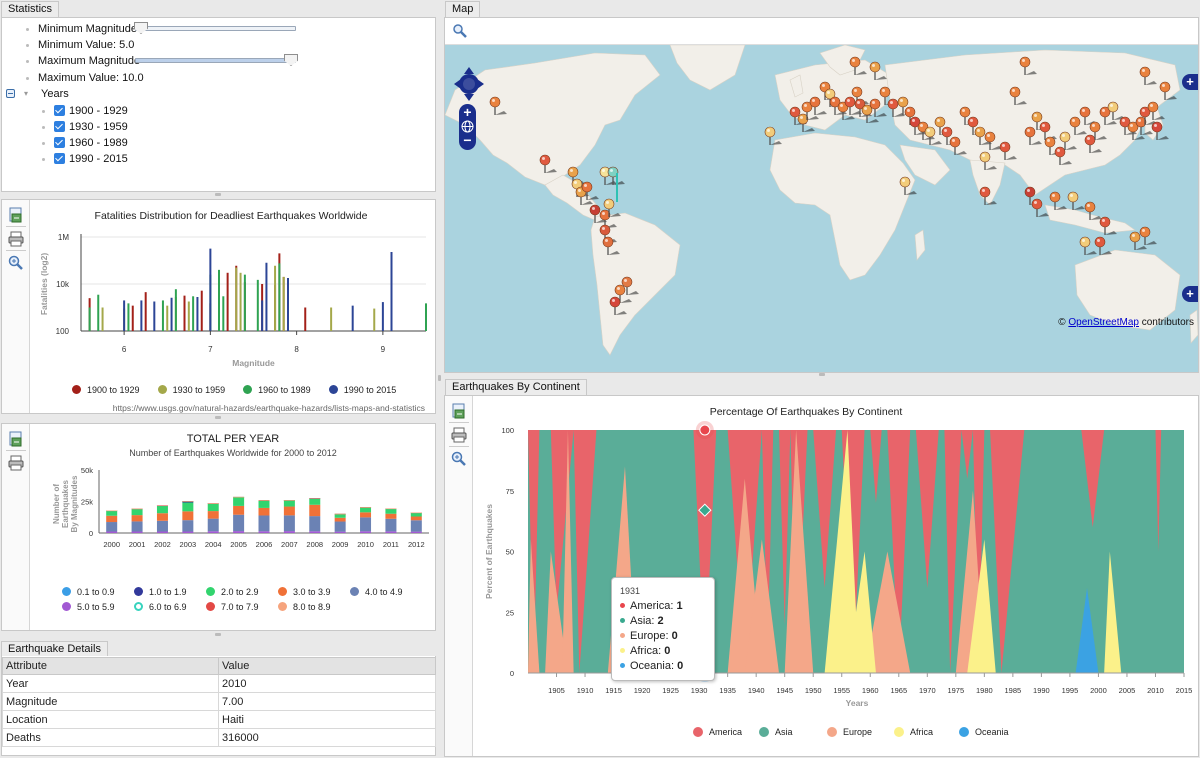  I want to click on legend-item: 1960 to 1989, so click(277, 390).